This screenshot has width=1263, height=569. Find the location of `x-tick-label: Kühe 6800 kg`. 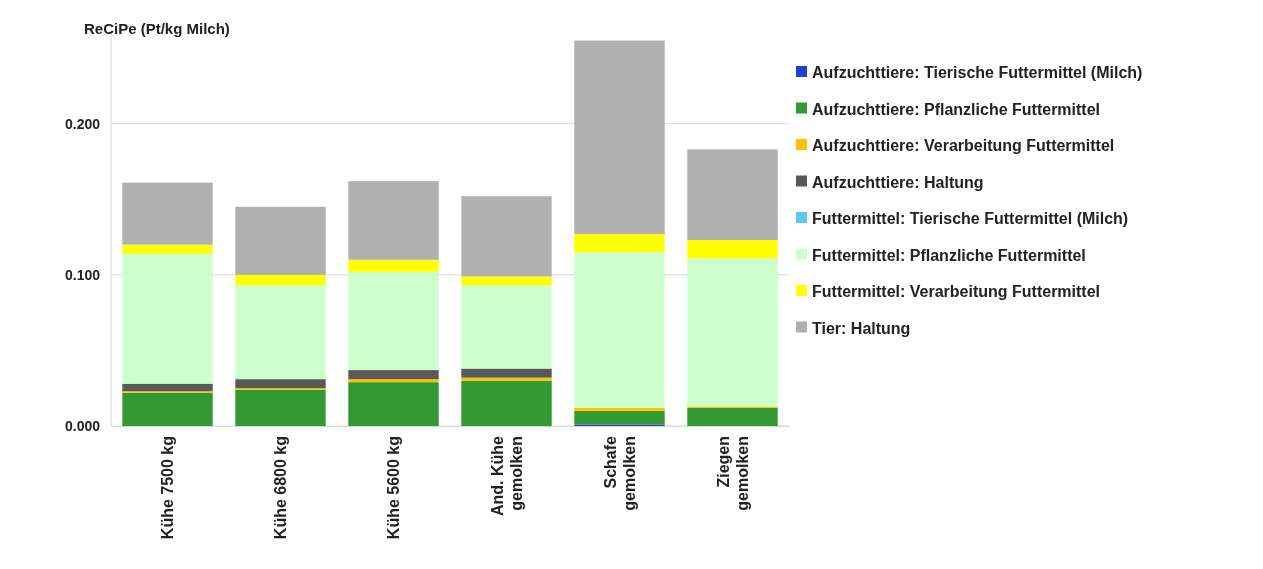

x-tick-label: Kühe 6800 kg is located at coordinates (281, 488).